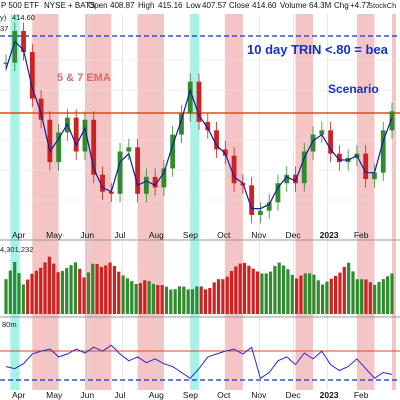 The image size is (400, 400). Describe the element at coordinates (341, 5) in the screenshot. I see `header-change-label: Chg` at that location.